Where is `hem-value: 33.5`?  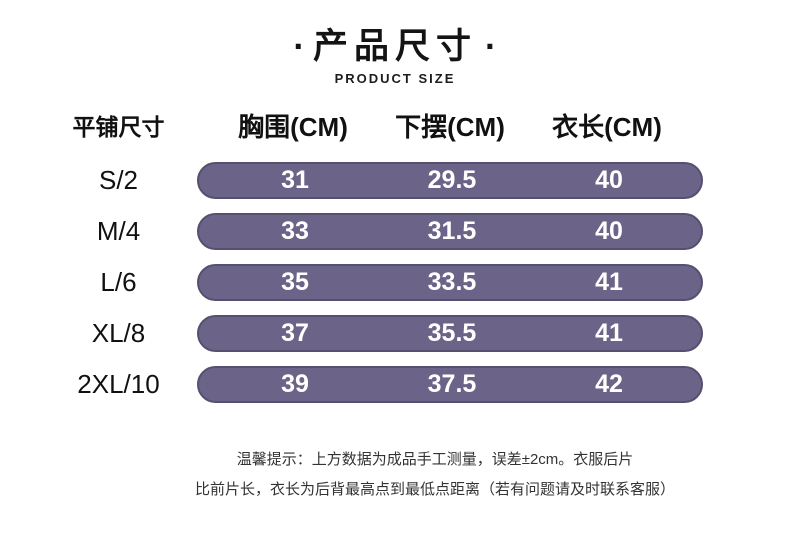 hem-value: 33.5 is located at coordinates (452, 282).